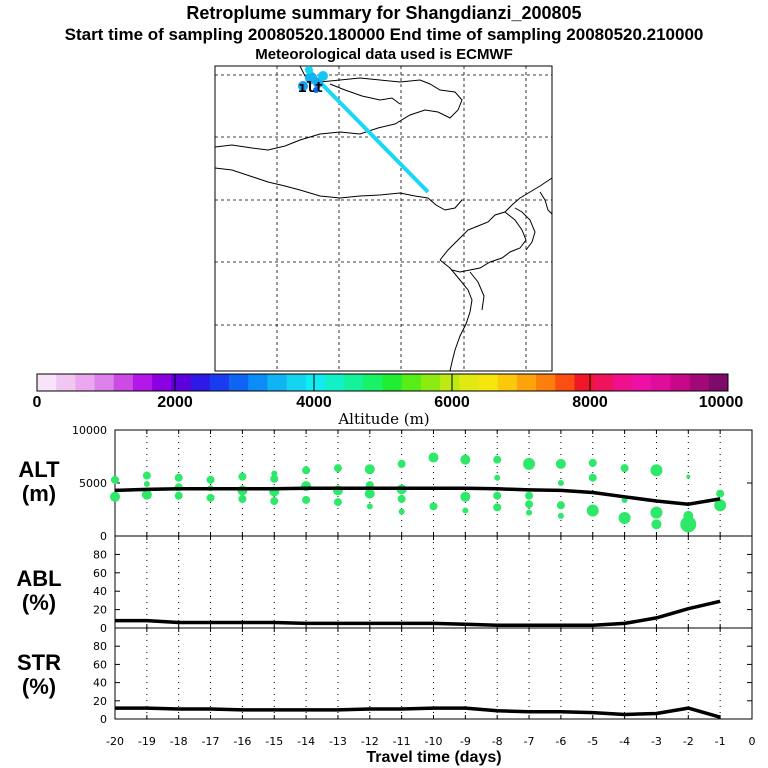  I want to click on str-label-text: STR (%), so click(39, 675).